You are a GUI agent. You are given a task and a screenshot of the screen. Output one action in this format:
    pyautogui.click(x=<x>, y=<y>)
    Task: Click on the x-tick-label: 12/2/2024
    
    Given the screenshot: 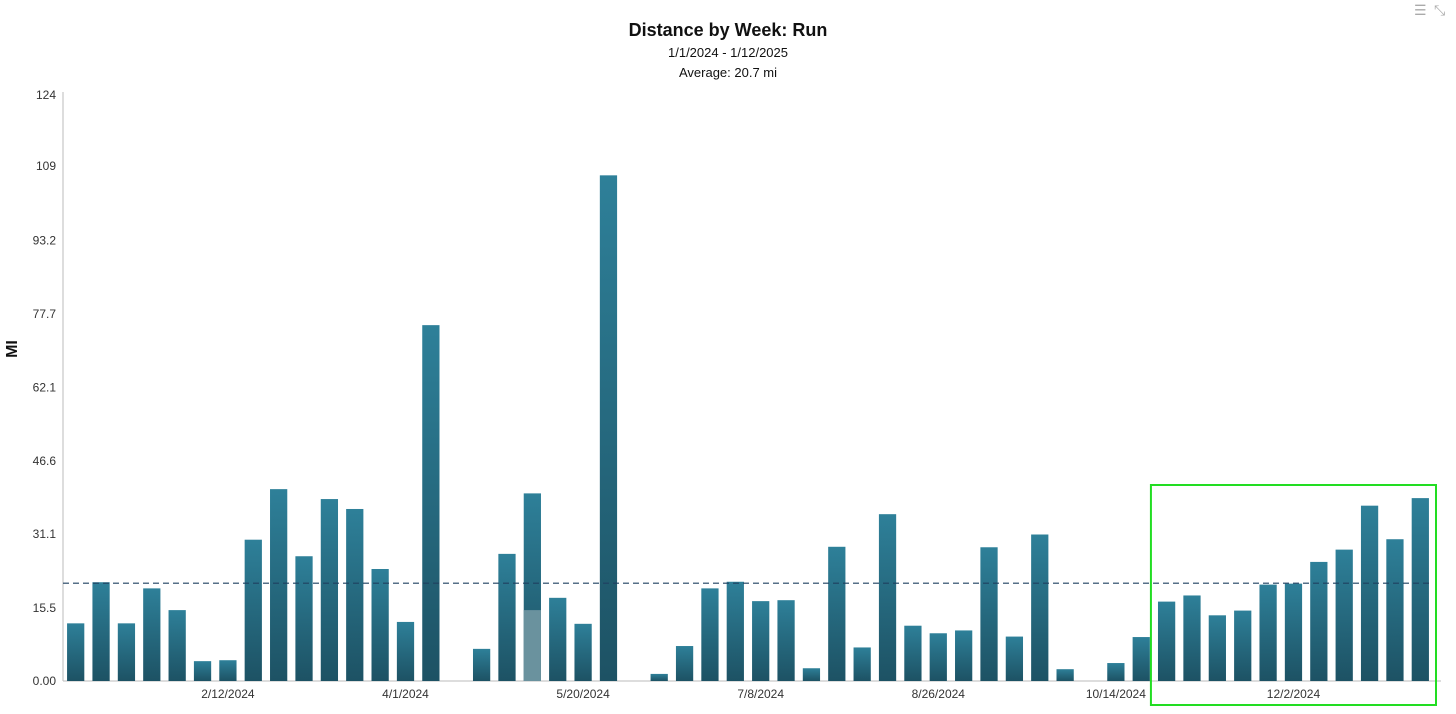 What is the action you would take?
    pyautogui.click(x=1294, y=694)
    